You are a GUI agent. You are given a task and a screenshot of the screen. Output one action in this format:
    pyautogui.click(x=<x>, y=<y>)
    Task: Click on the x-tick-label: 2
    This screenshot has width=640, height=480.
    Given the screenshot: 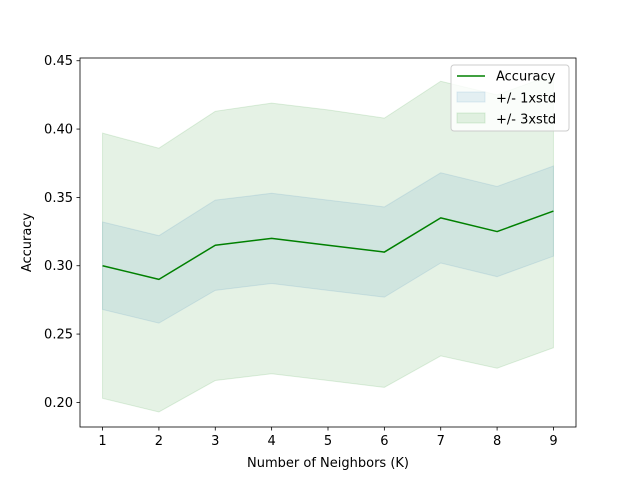 What is the action you would take?
    pyautogui.click(x=159, y=441)
    